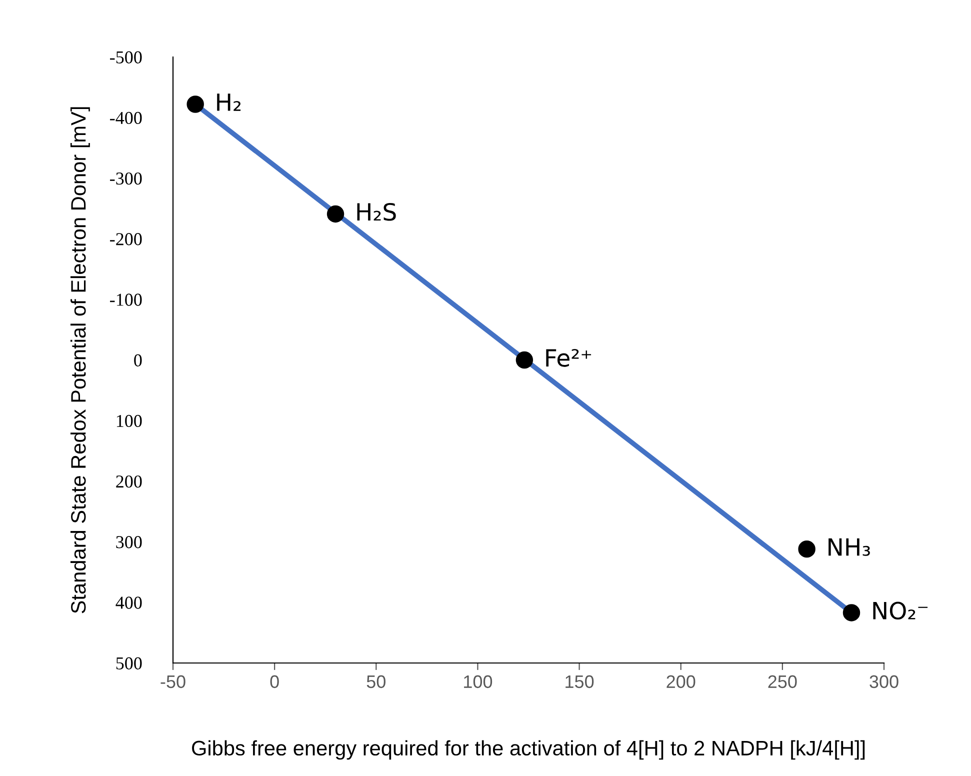 The width and height of the screenshot is (971, 776). I want to click on y-tick-label: 300, so click(129, 542).